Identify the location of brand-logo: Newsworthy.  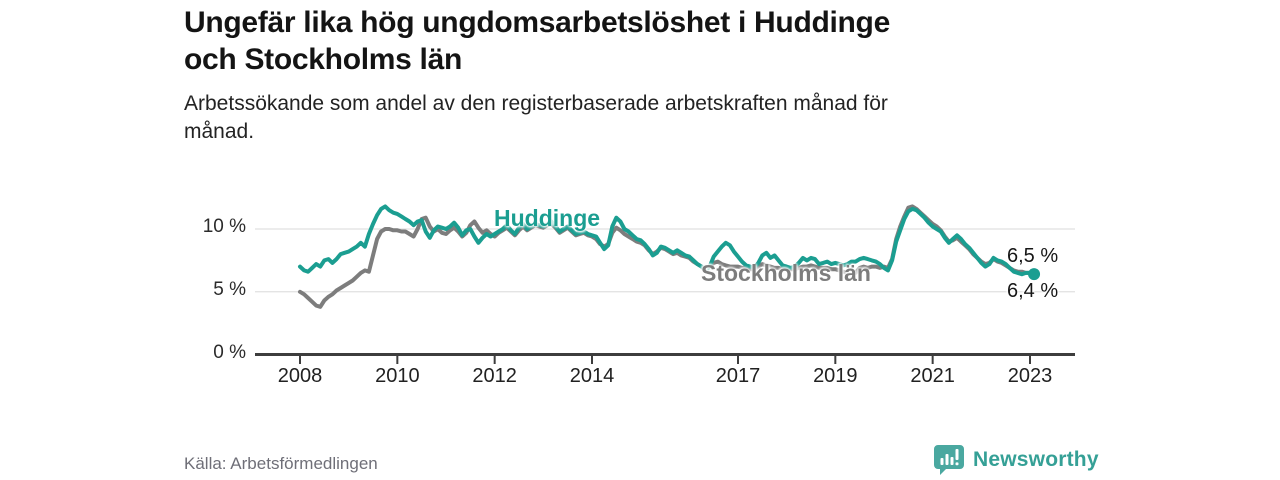
(1016, 460).